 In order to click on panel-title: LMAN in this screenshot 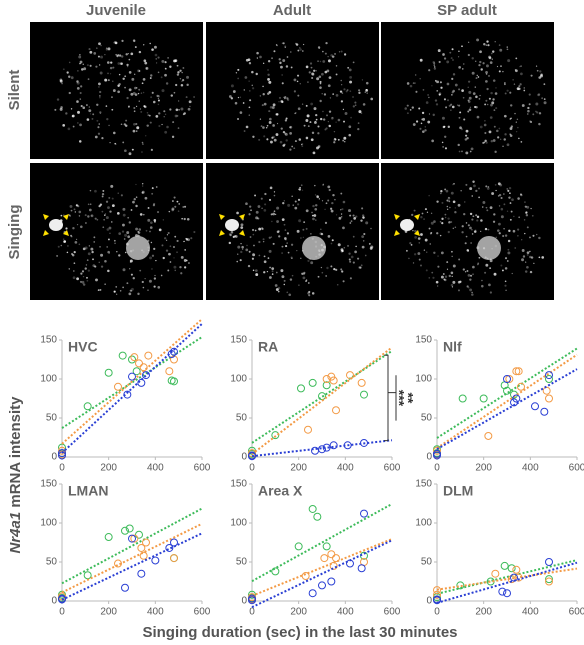, I will do `click(88, 491)`.